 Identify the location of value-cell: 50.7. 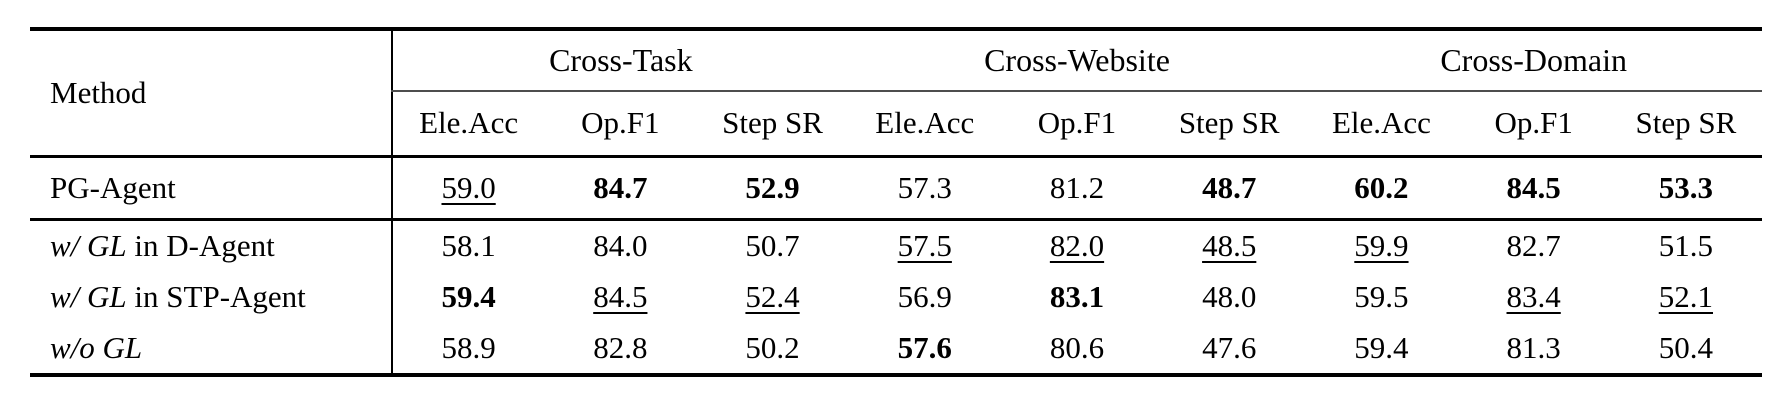
(772, 245).